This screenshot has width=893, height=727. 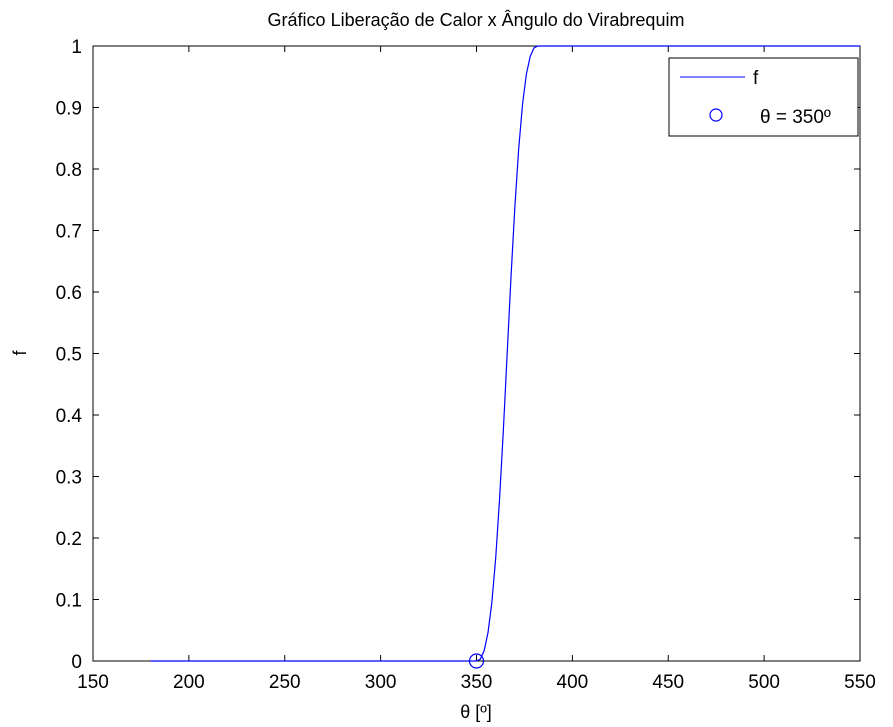 I want to click on x-tick-label: 250, so click(x=285, y=682).